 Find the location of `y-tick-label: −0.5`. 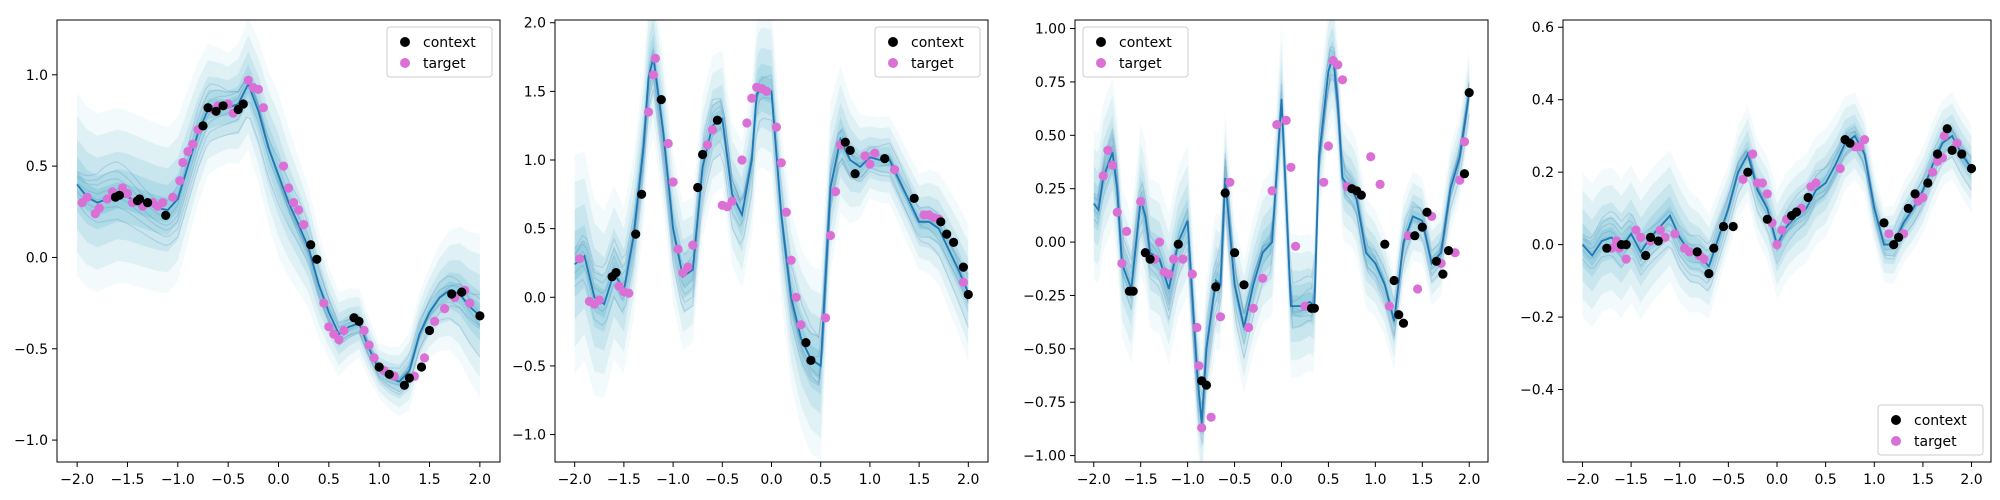

y-tick-label: −0.5 is located at coordinates (529, 367).